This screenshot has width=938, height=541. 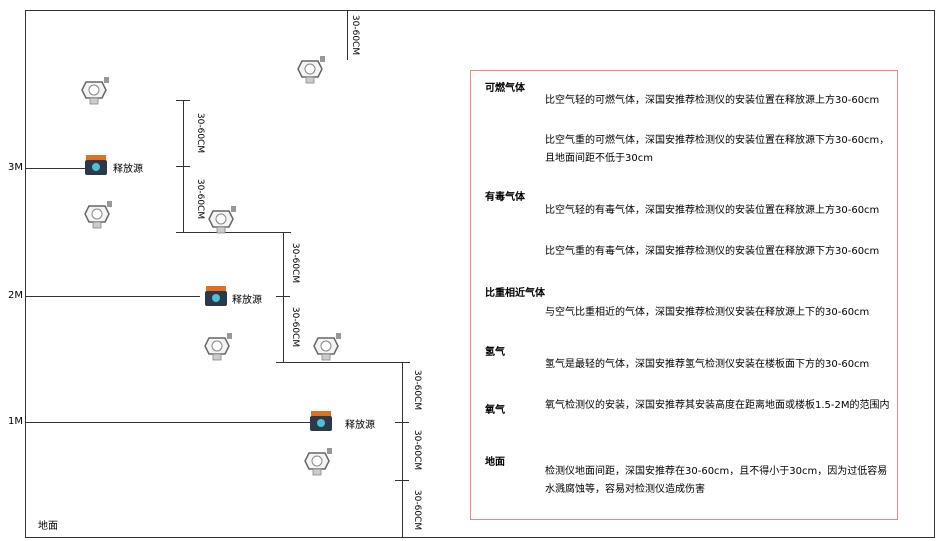 I want to click on similar-title: 比重相近气体, so click(x=515, y=293).